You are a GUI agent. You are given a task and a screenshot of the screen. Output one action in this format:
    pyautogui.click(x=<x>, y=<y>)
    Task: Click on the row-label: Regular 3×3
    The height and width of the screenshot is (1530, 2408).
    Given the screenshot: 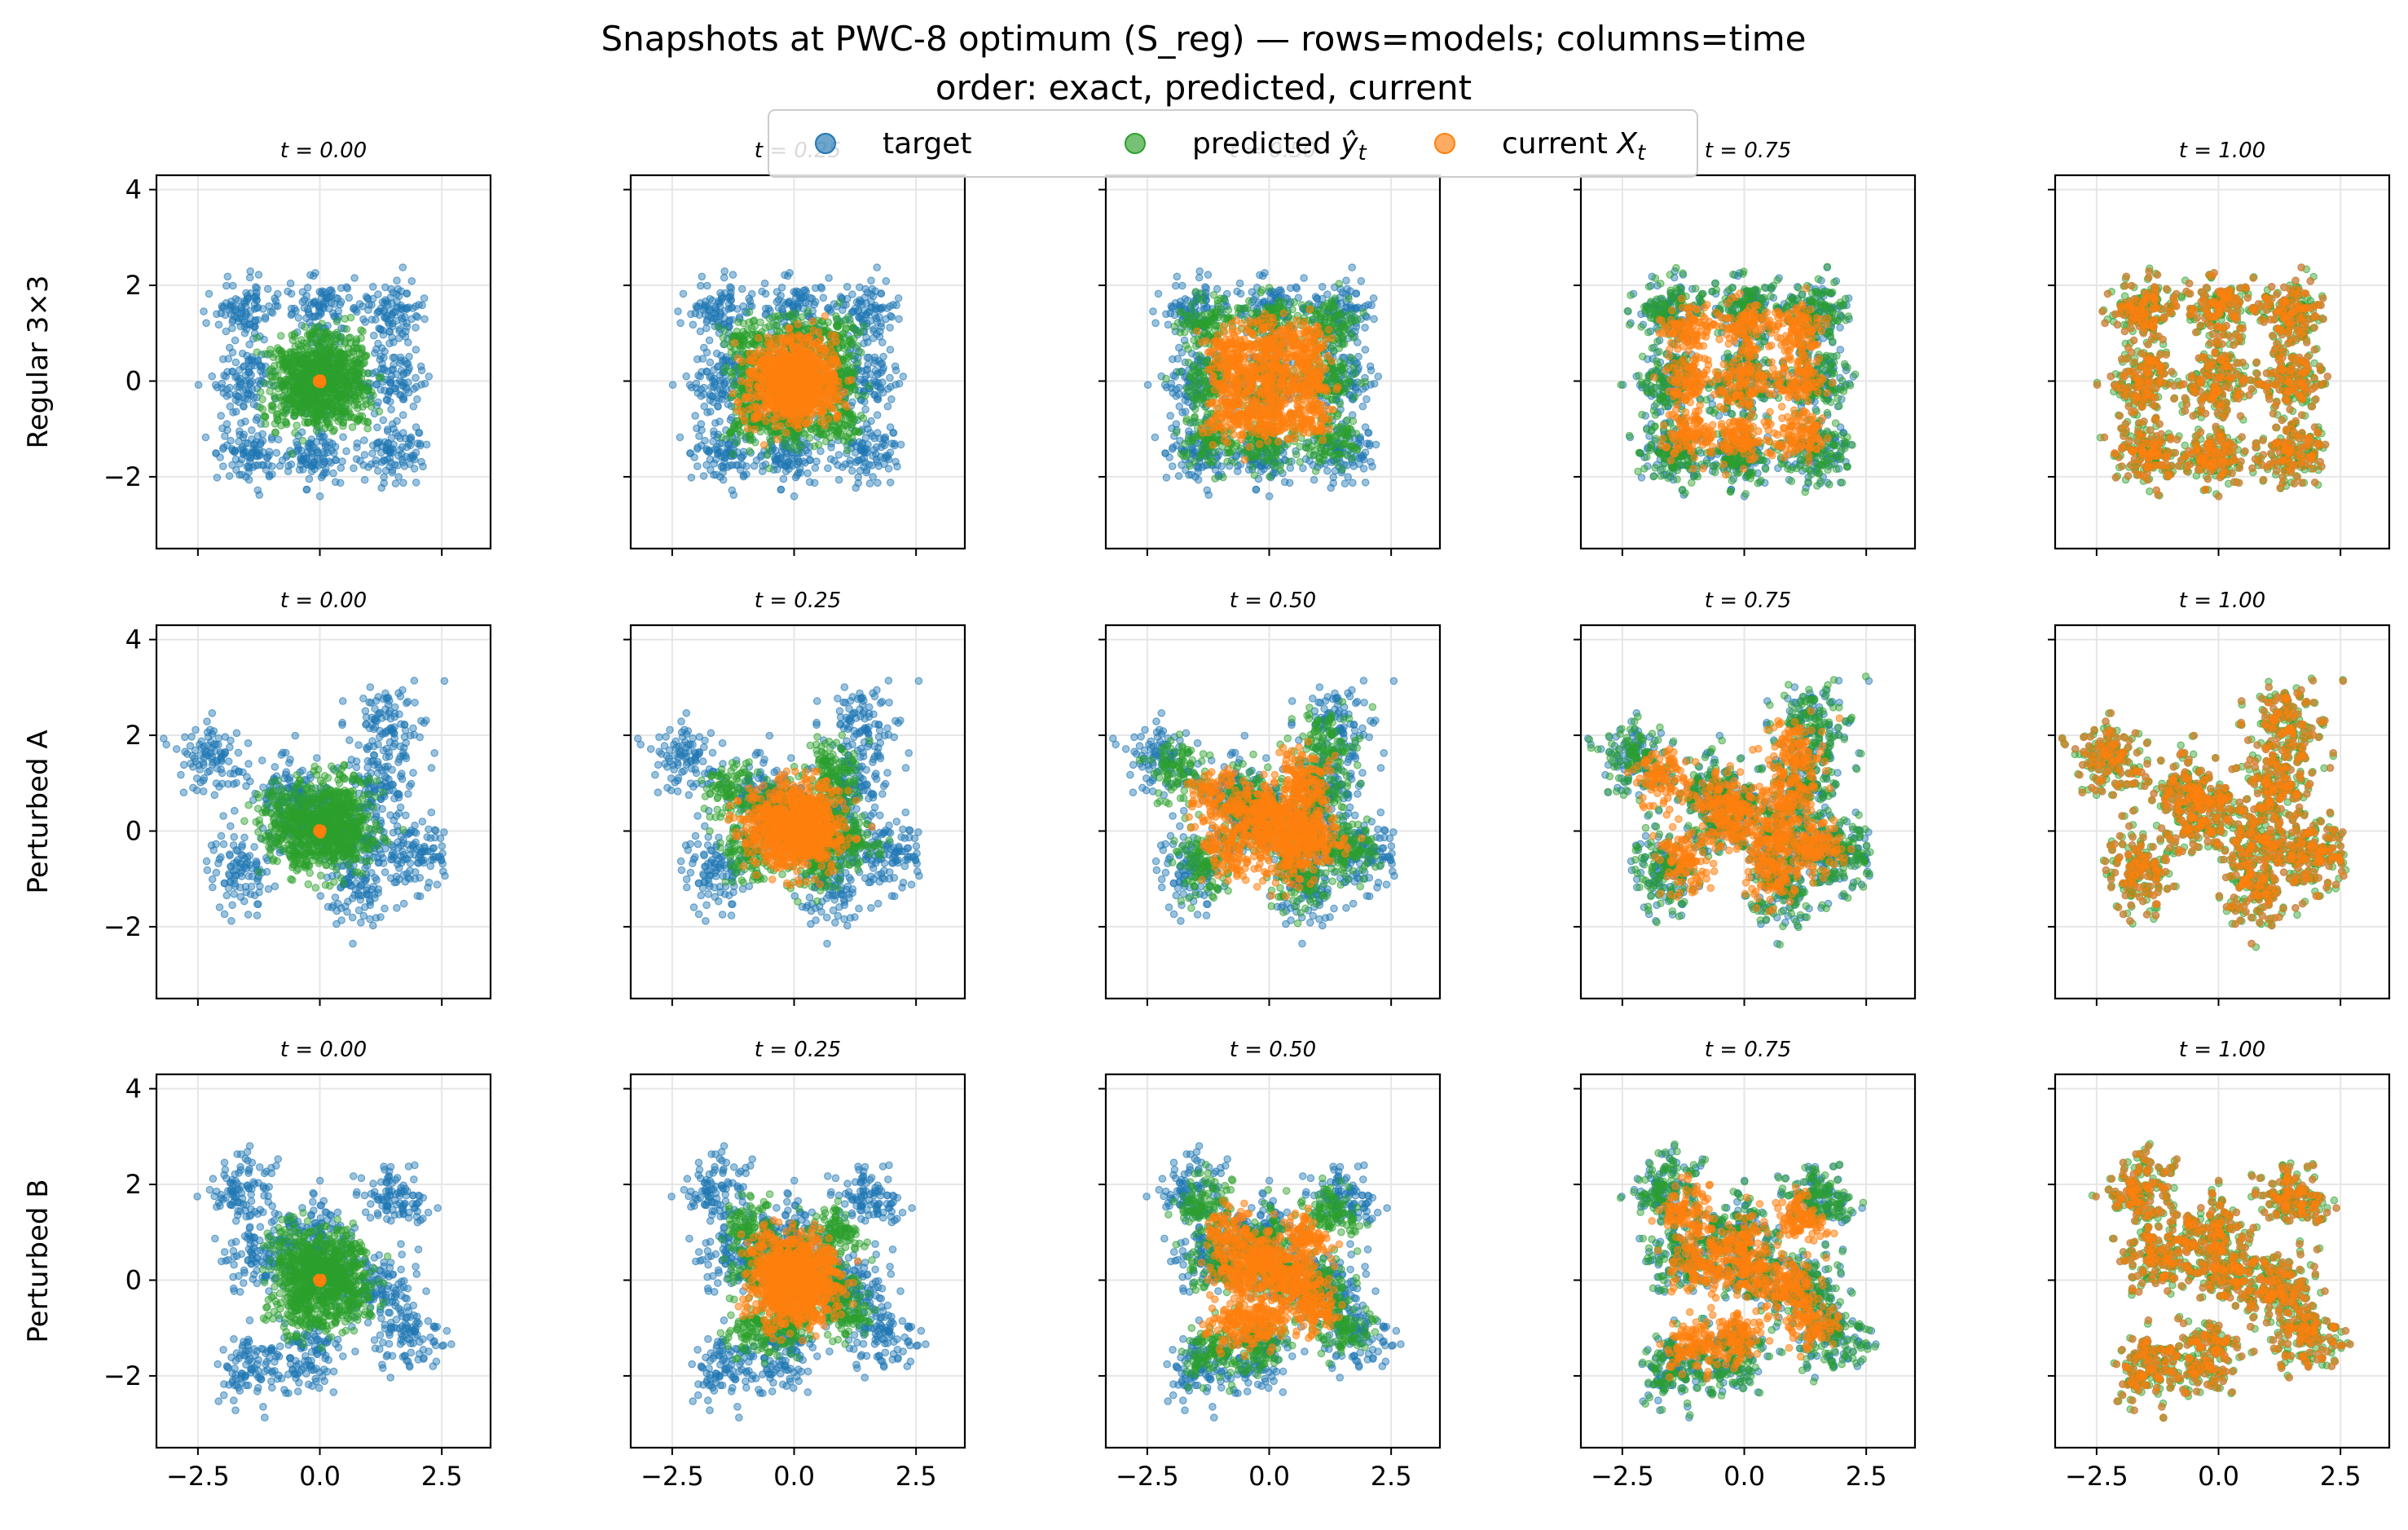 What is the action you would take?
    pyautogui.click(x=38, y=363)
    